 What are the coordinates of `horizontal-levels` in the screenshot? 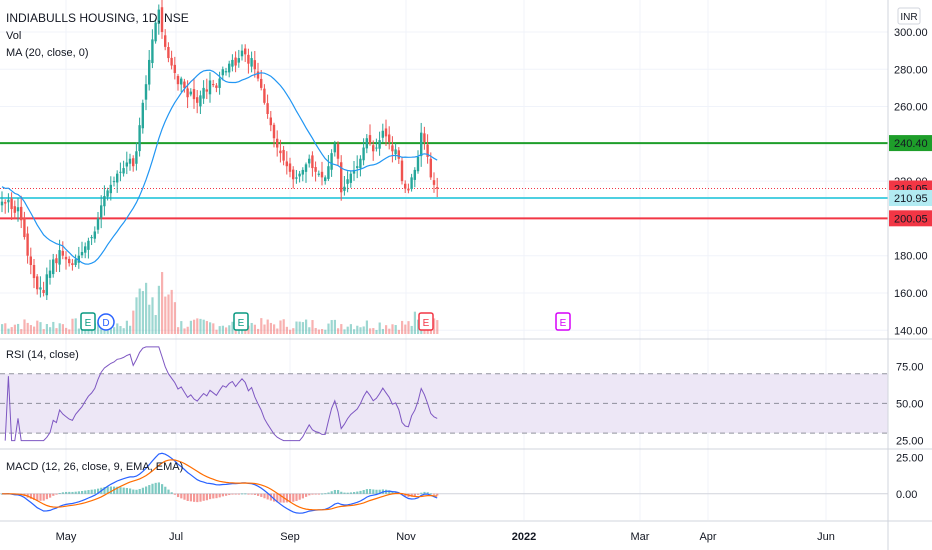 It's located at (444, 181).